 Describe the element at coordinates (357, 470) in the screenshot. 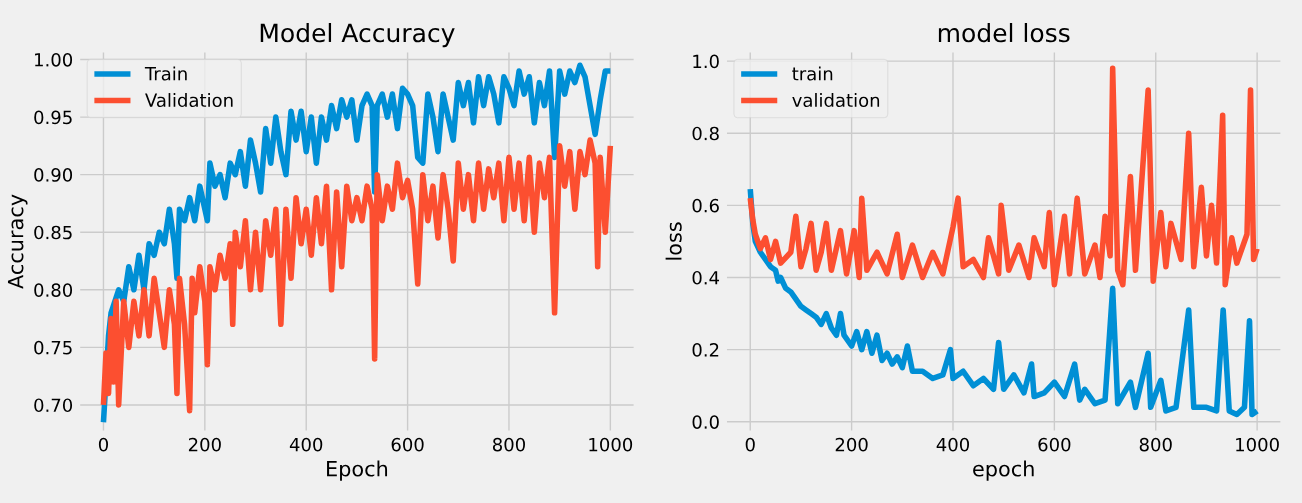

I see `x-axis-title: Epoch` at that location.